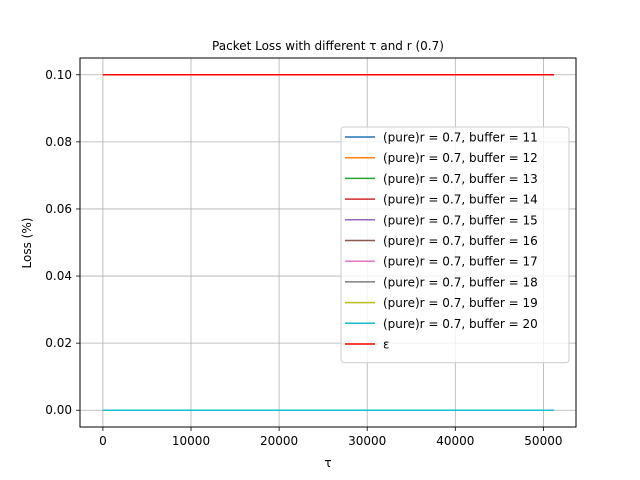  What do you see at coordinates (27, 243) in the screenshot?
I see `y-axis-label: Loss (%)` at bounding box center [27, 243].